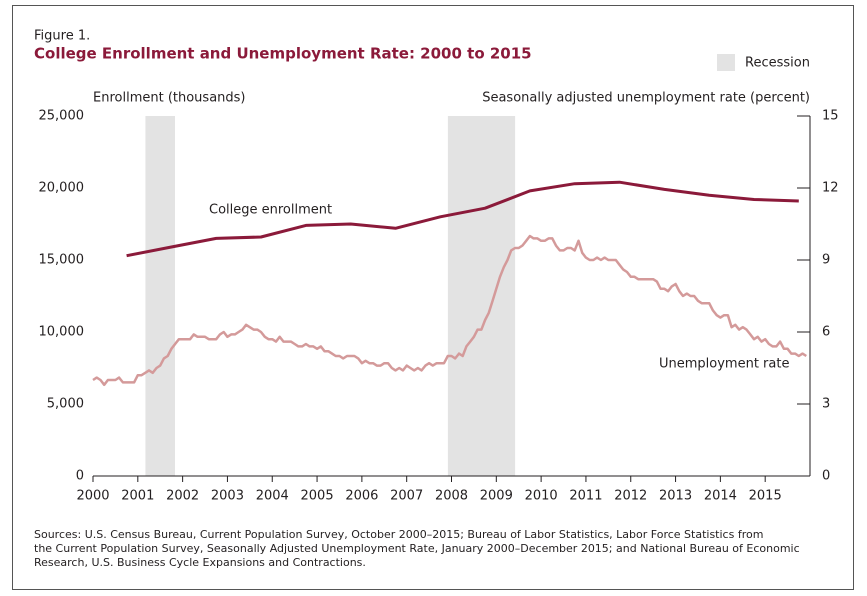 The width and height of the screenshot is (867, 596). What do you see at coordinates (92, 496) in the screenshot?
I see `x-tick-label: 2000` at bounding box center [92, 496].